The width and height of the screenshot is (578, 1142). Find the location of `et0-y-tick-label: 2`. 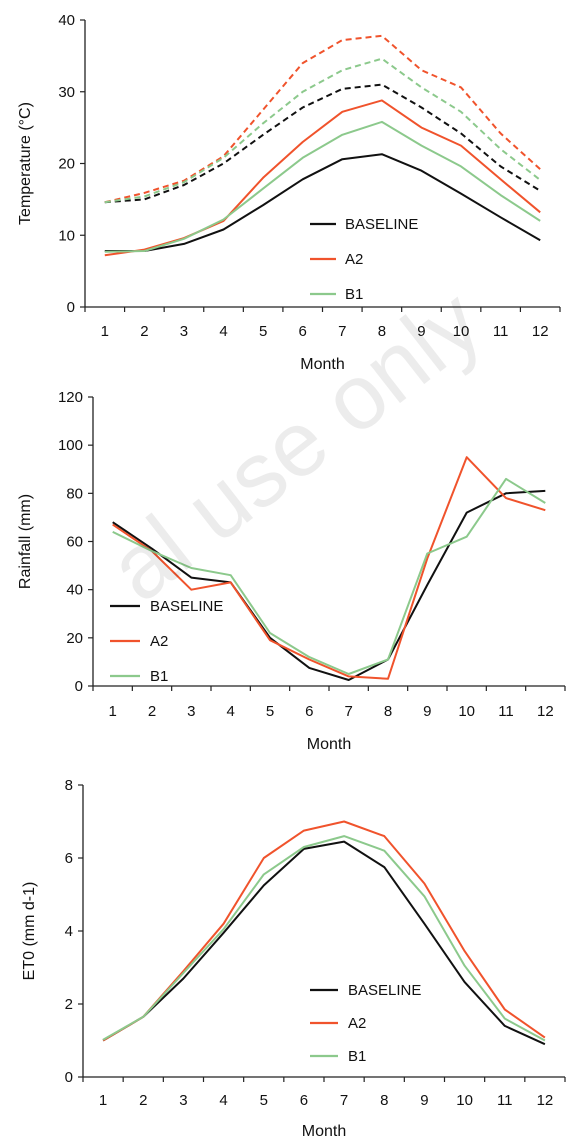

et0-y-tick-label: 2 is located at coordinates (69, 1004).